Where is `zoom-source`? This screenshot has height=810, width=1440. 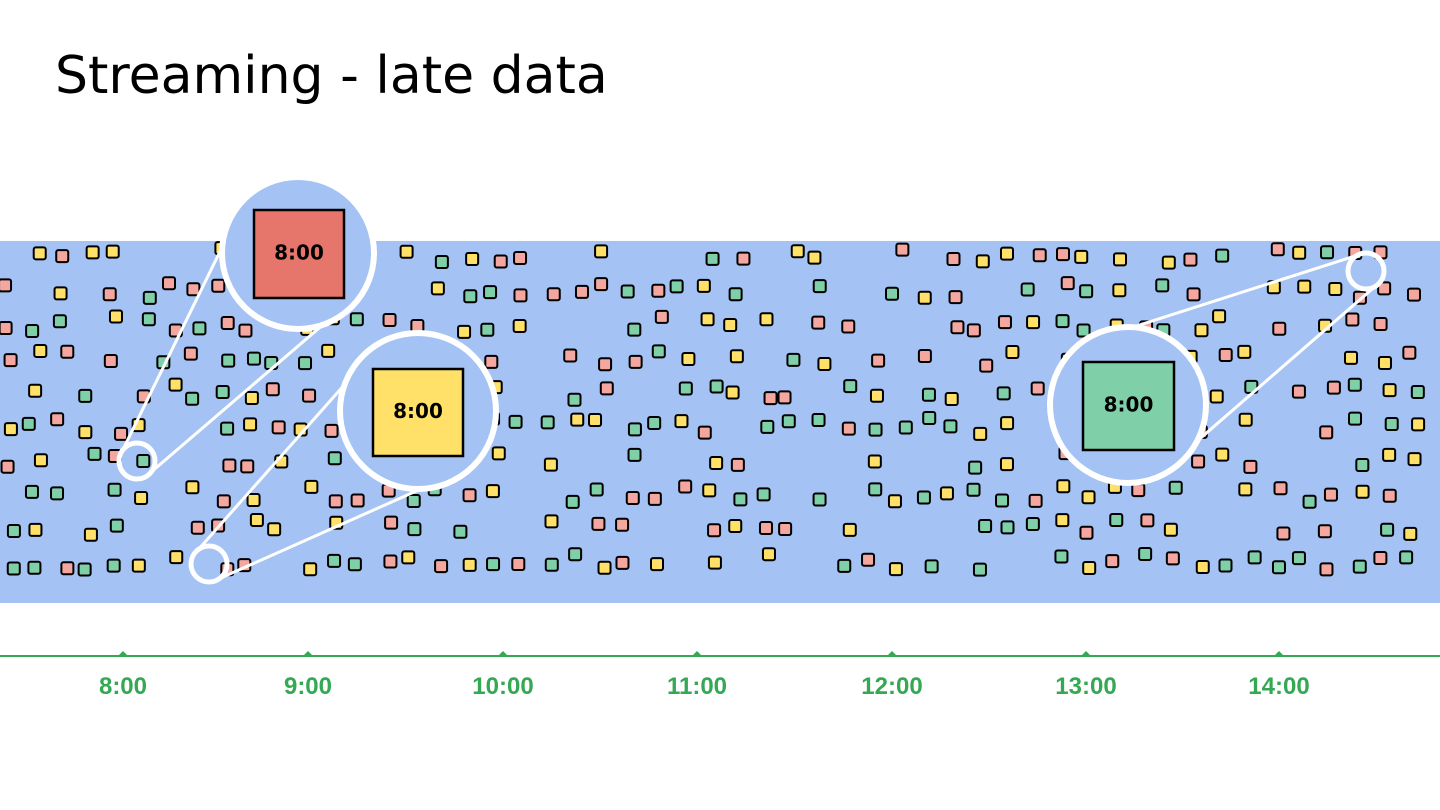 zoom-source is located at coordinates (137, 461).